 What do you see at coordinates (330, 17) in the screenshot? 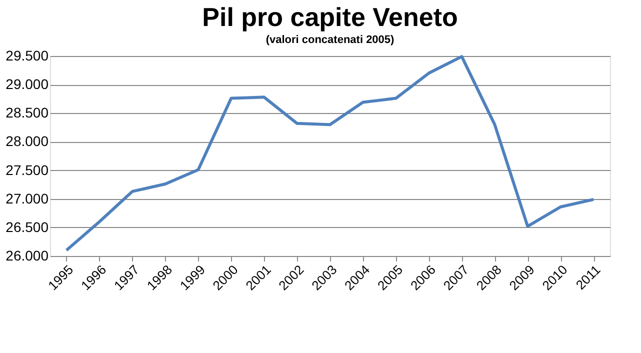
I see `chart-title: Pil pro capite Veneto` at bounding box center [330, 17].